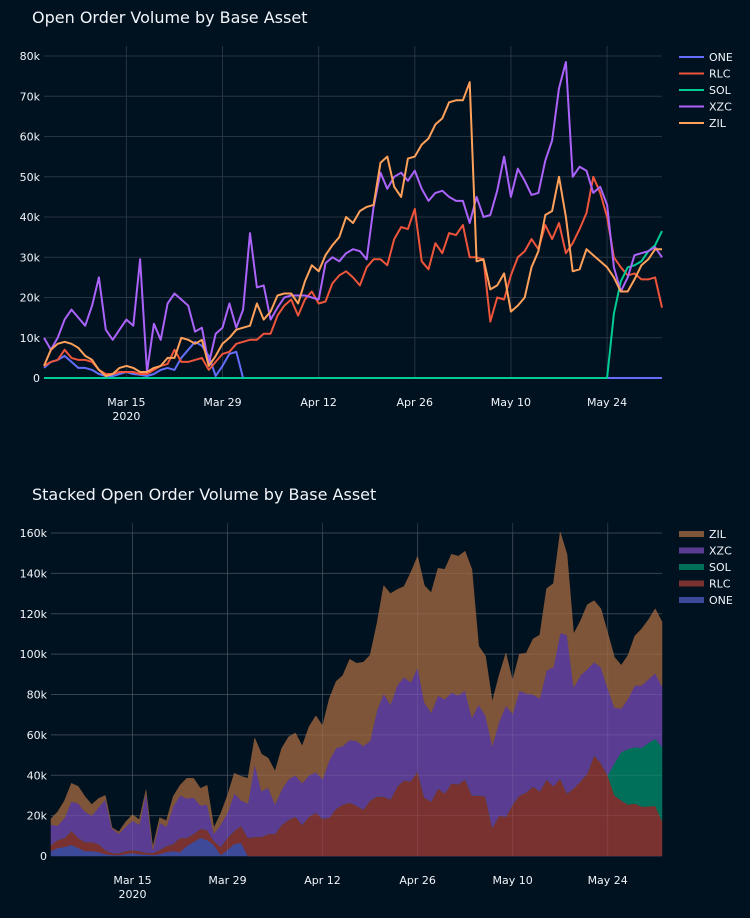  Describe the element at coordinates (37, 775) in the screenshot. I see `stacked-chart-y-tick-label: 40k` at that location.